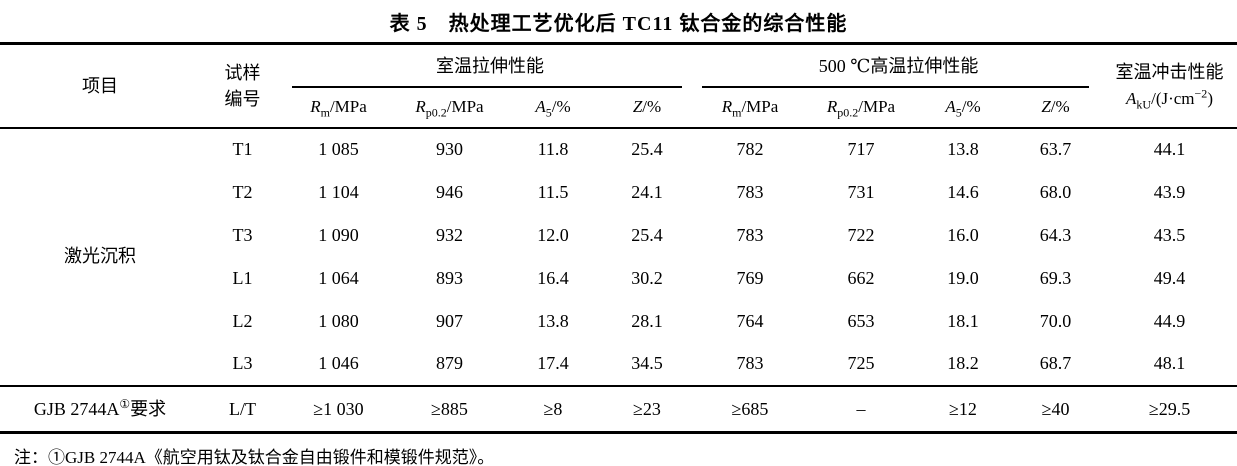 This screenshot has width=1237, height=466. Describe the element at coordinates (1169, 234) in the screenshot. I see `value-cell: 43.5` at that location.